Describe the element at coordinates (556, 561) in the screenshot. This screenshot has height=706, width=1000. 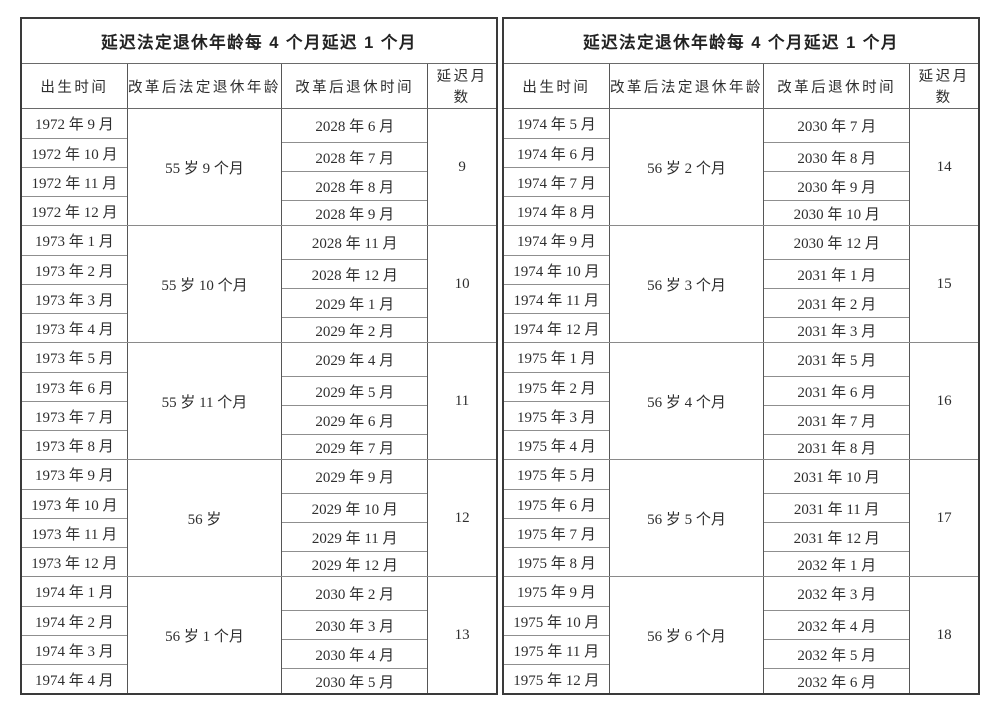
I see `birth-month-cell: 1975 年 8 月` at that location.